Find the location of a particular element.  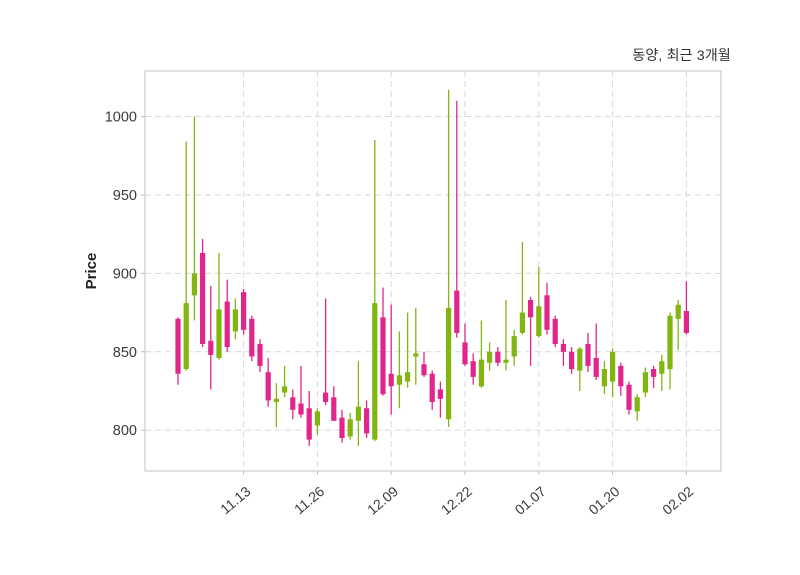

y-axis-label: Price is located at coordinates (91, 271).